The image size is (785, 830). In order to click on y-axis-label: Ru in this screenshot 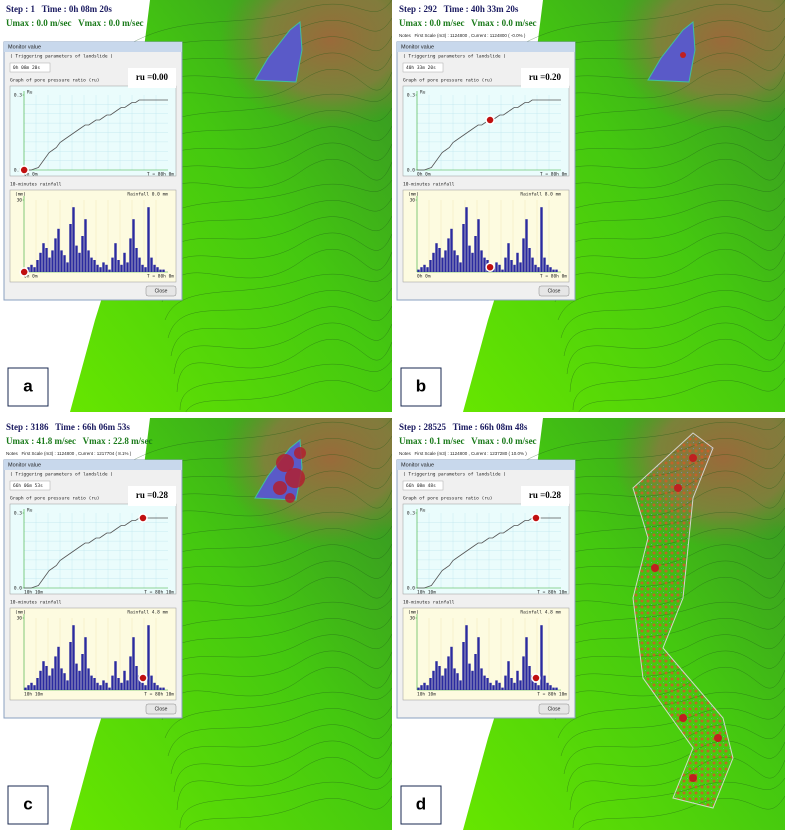, I will do `click(30, 93)`.